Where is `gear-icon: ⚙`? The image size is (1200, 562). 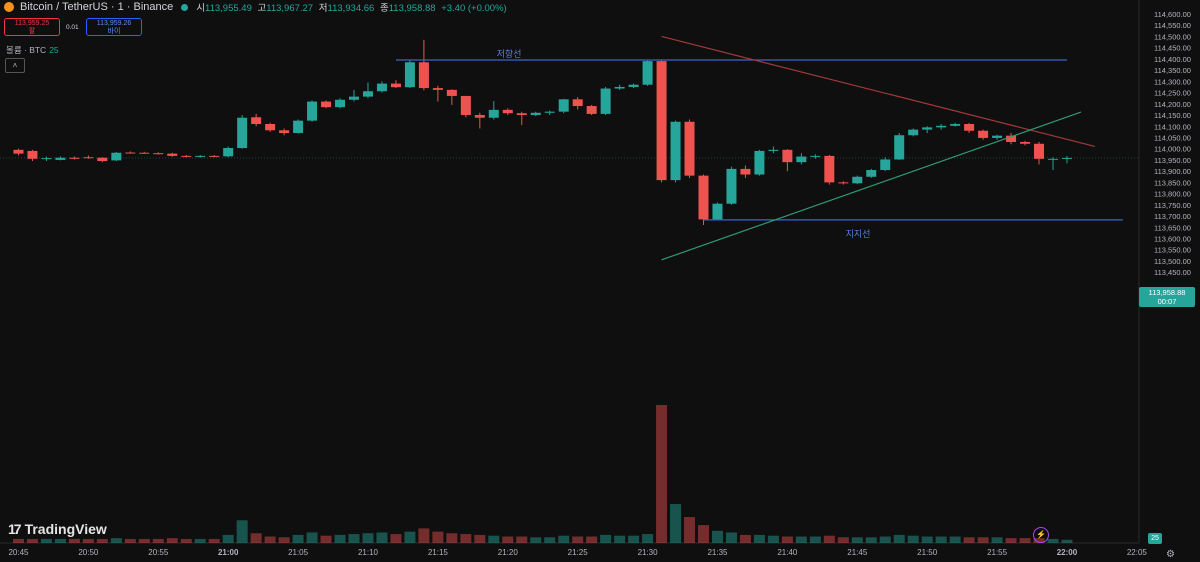 gear-icon: ⚙ is located at coordinates (1170, 554).